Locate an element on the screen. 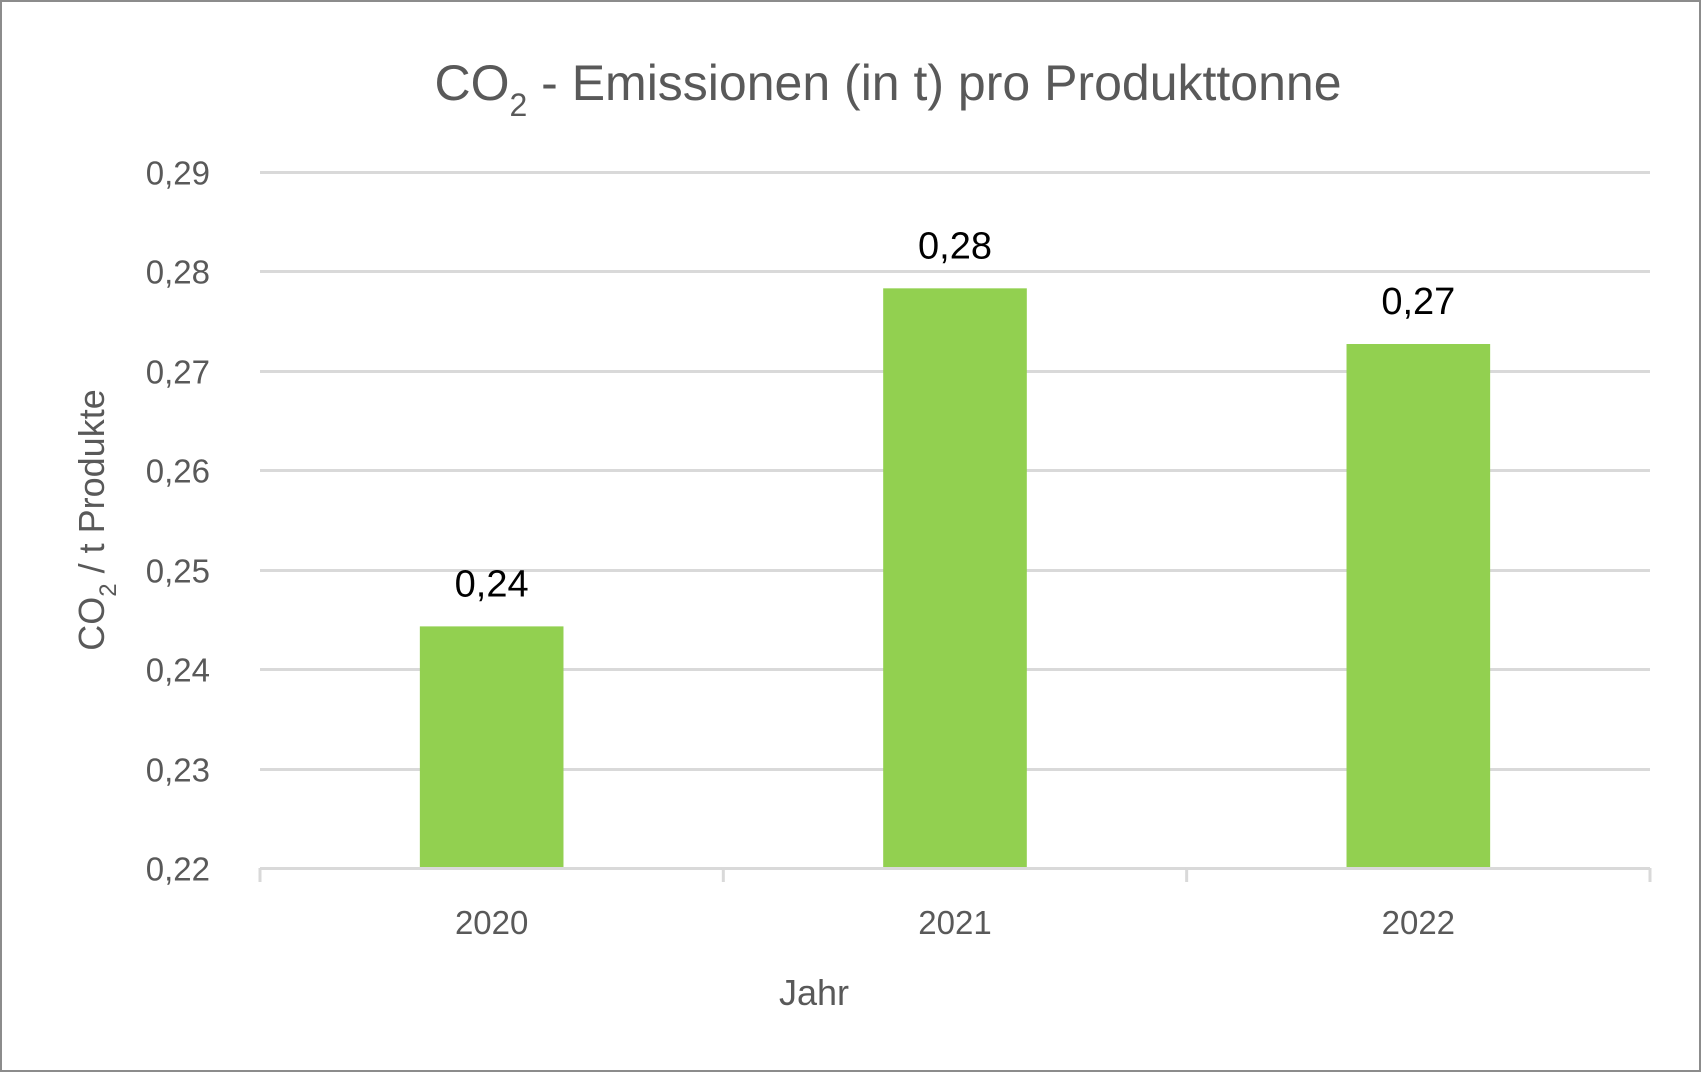 The width and height of the screenshot is (1701, 1072). data-label-2022: 0,27 is located at coordinates (1418, 302).